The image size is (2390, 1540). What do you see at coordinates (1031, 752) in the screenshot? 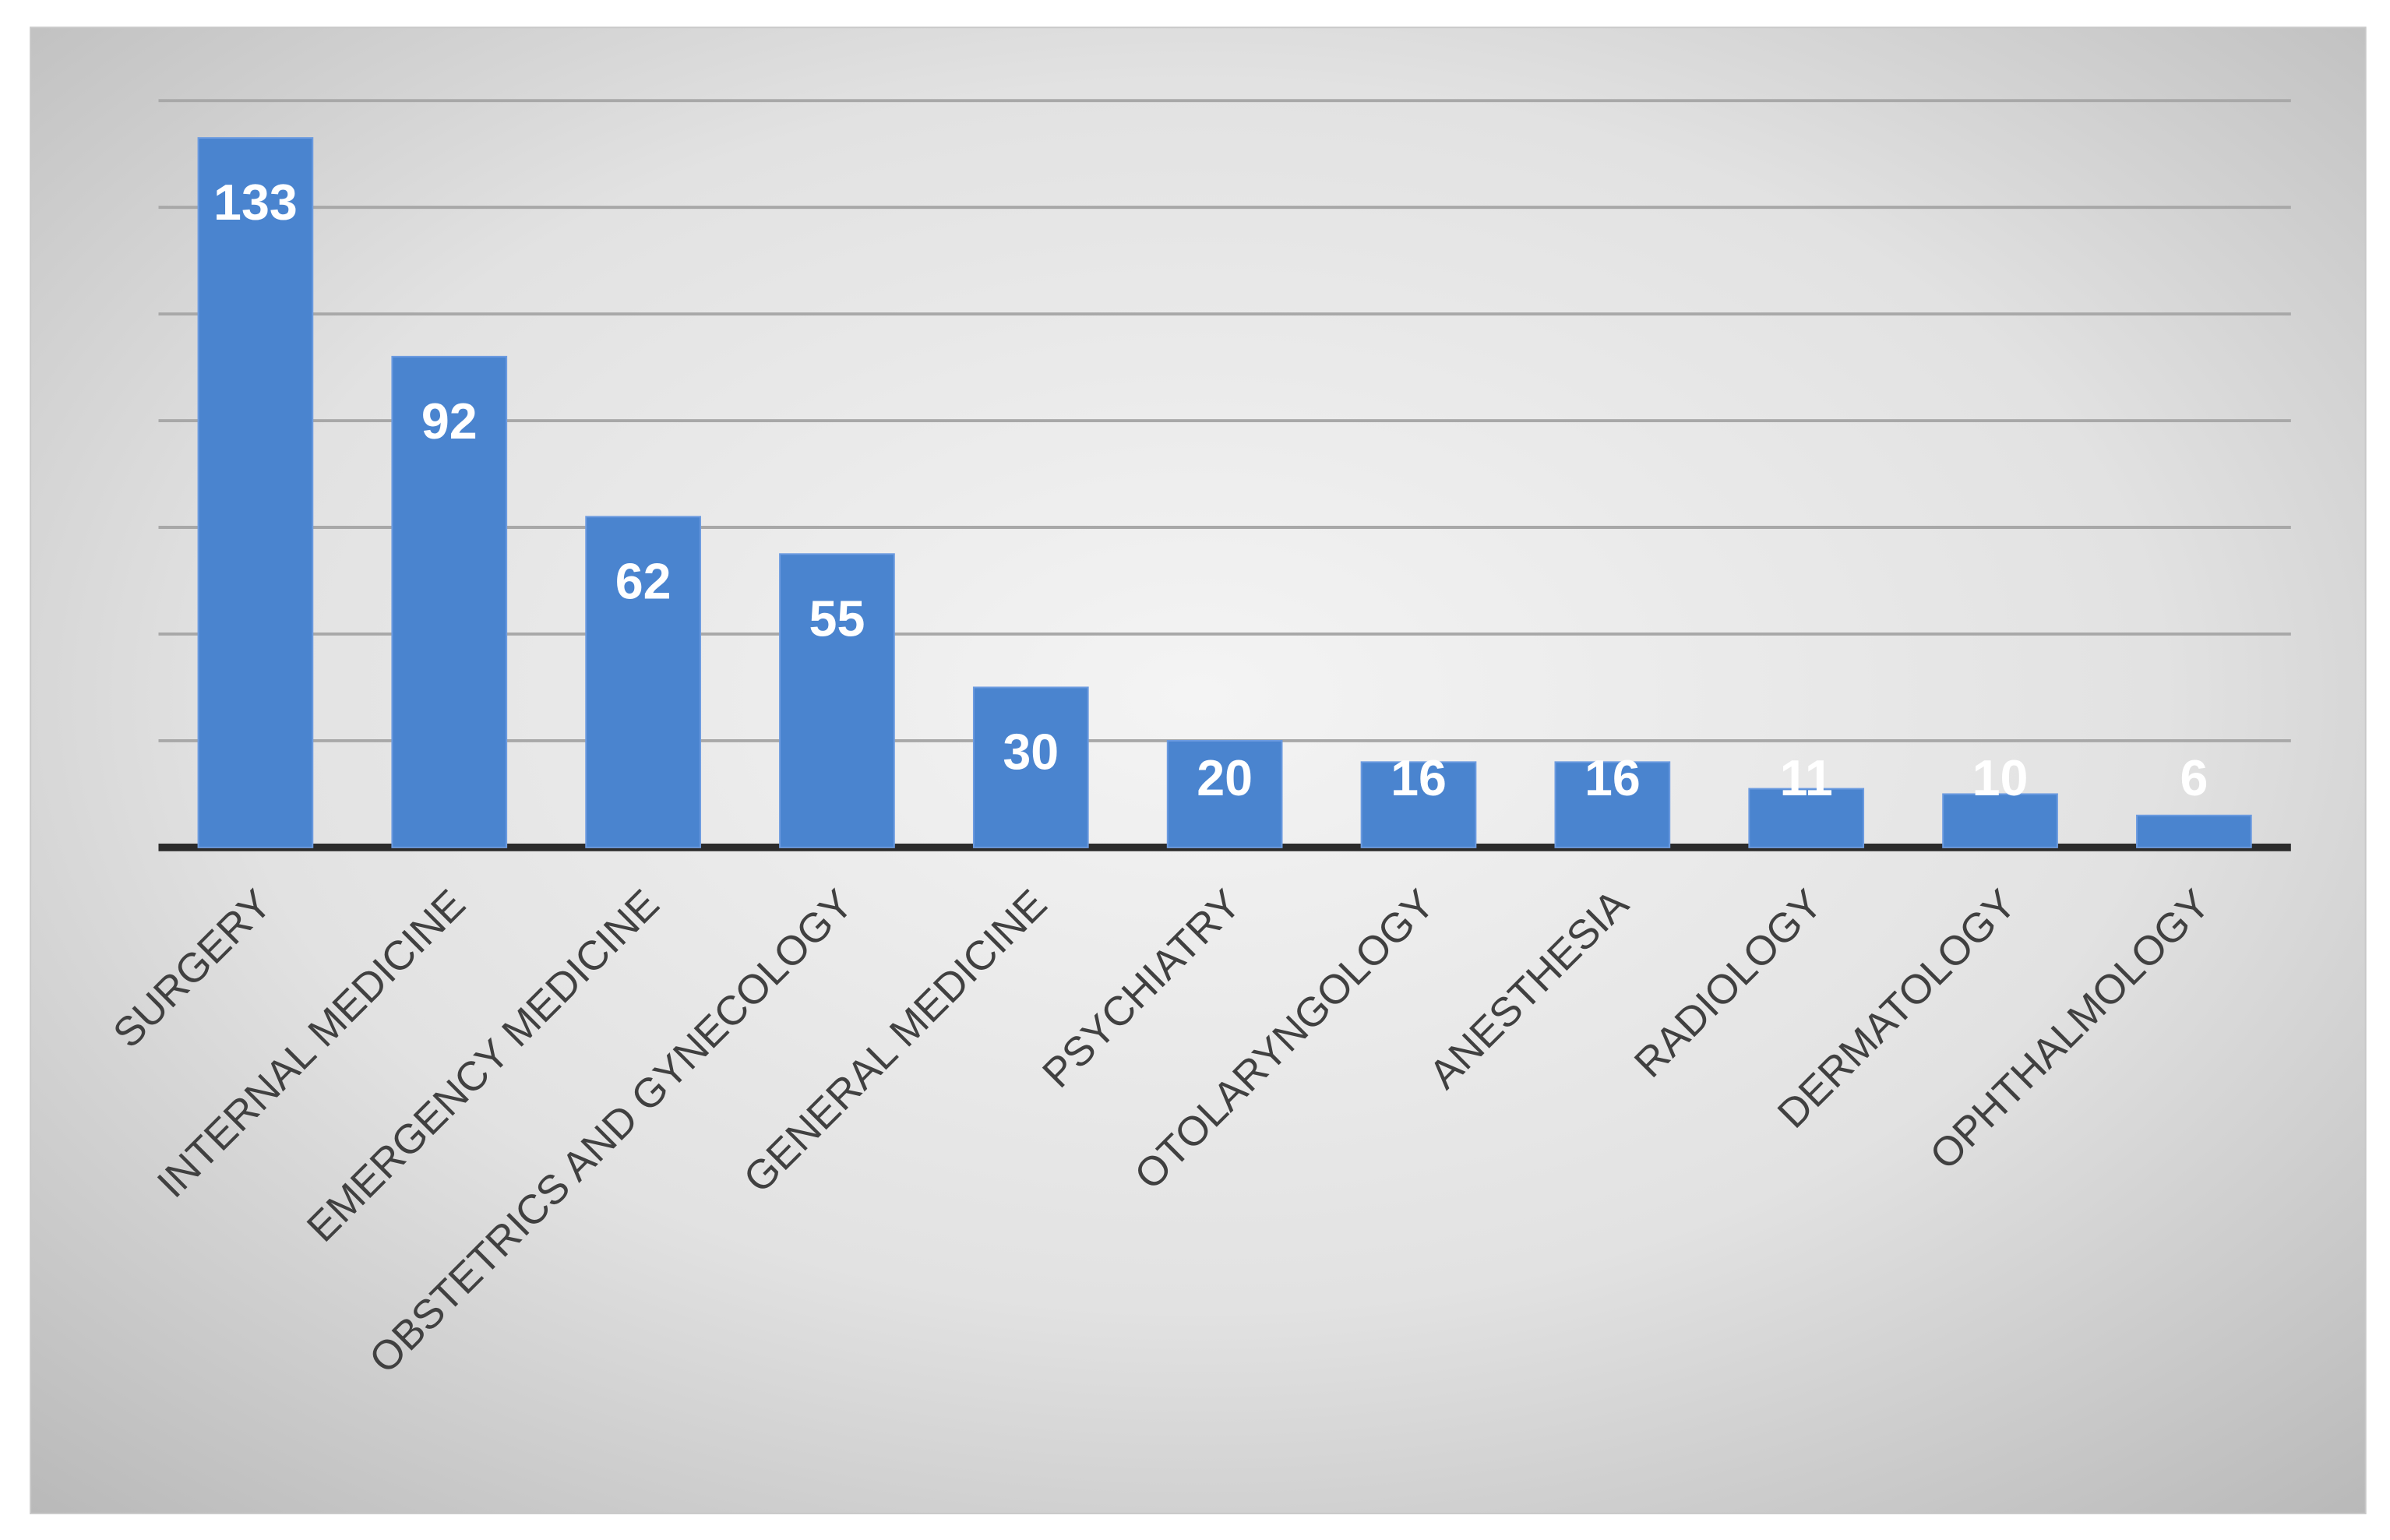
I see `data-label: 30` at bounding box center [1031, 752].